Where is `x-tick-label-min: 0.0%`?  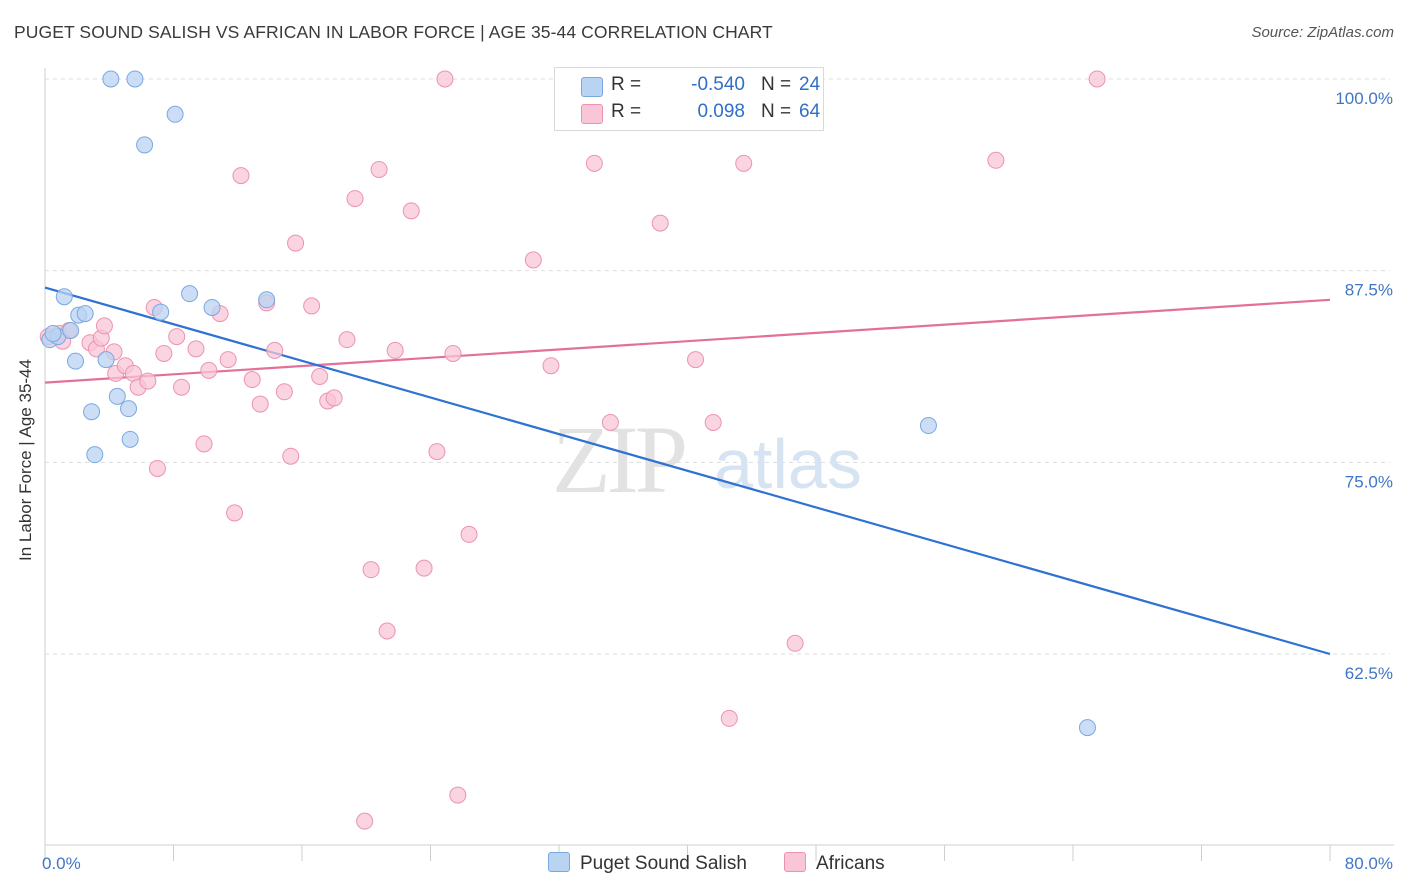 x-tick-label-min: 0.0% is located at coordinates (61, 863).